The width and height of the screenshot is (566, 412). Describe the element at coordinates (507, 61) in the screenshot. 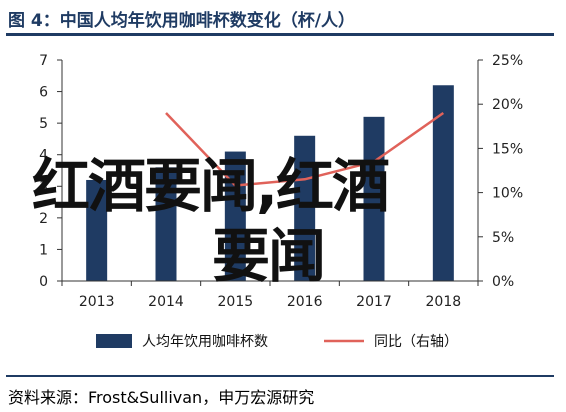

I see `y2-tick-label: 25%` at that location.